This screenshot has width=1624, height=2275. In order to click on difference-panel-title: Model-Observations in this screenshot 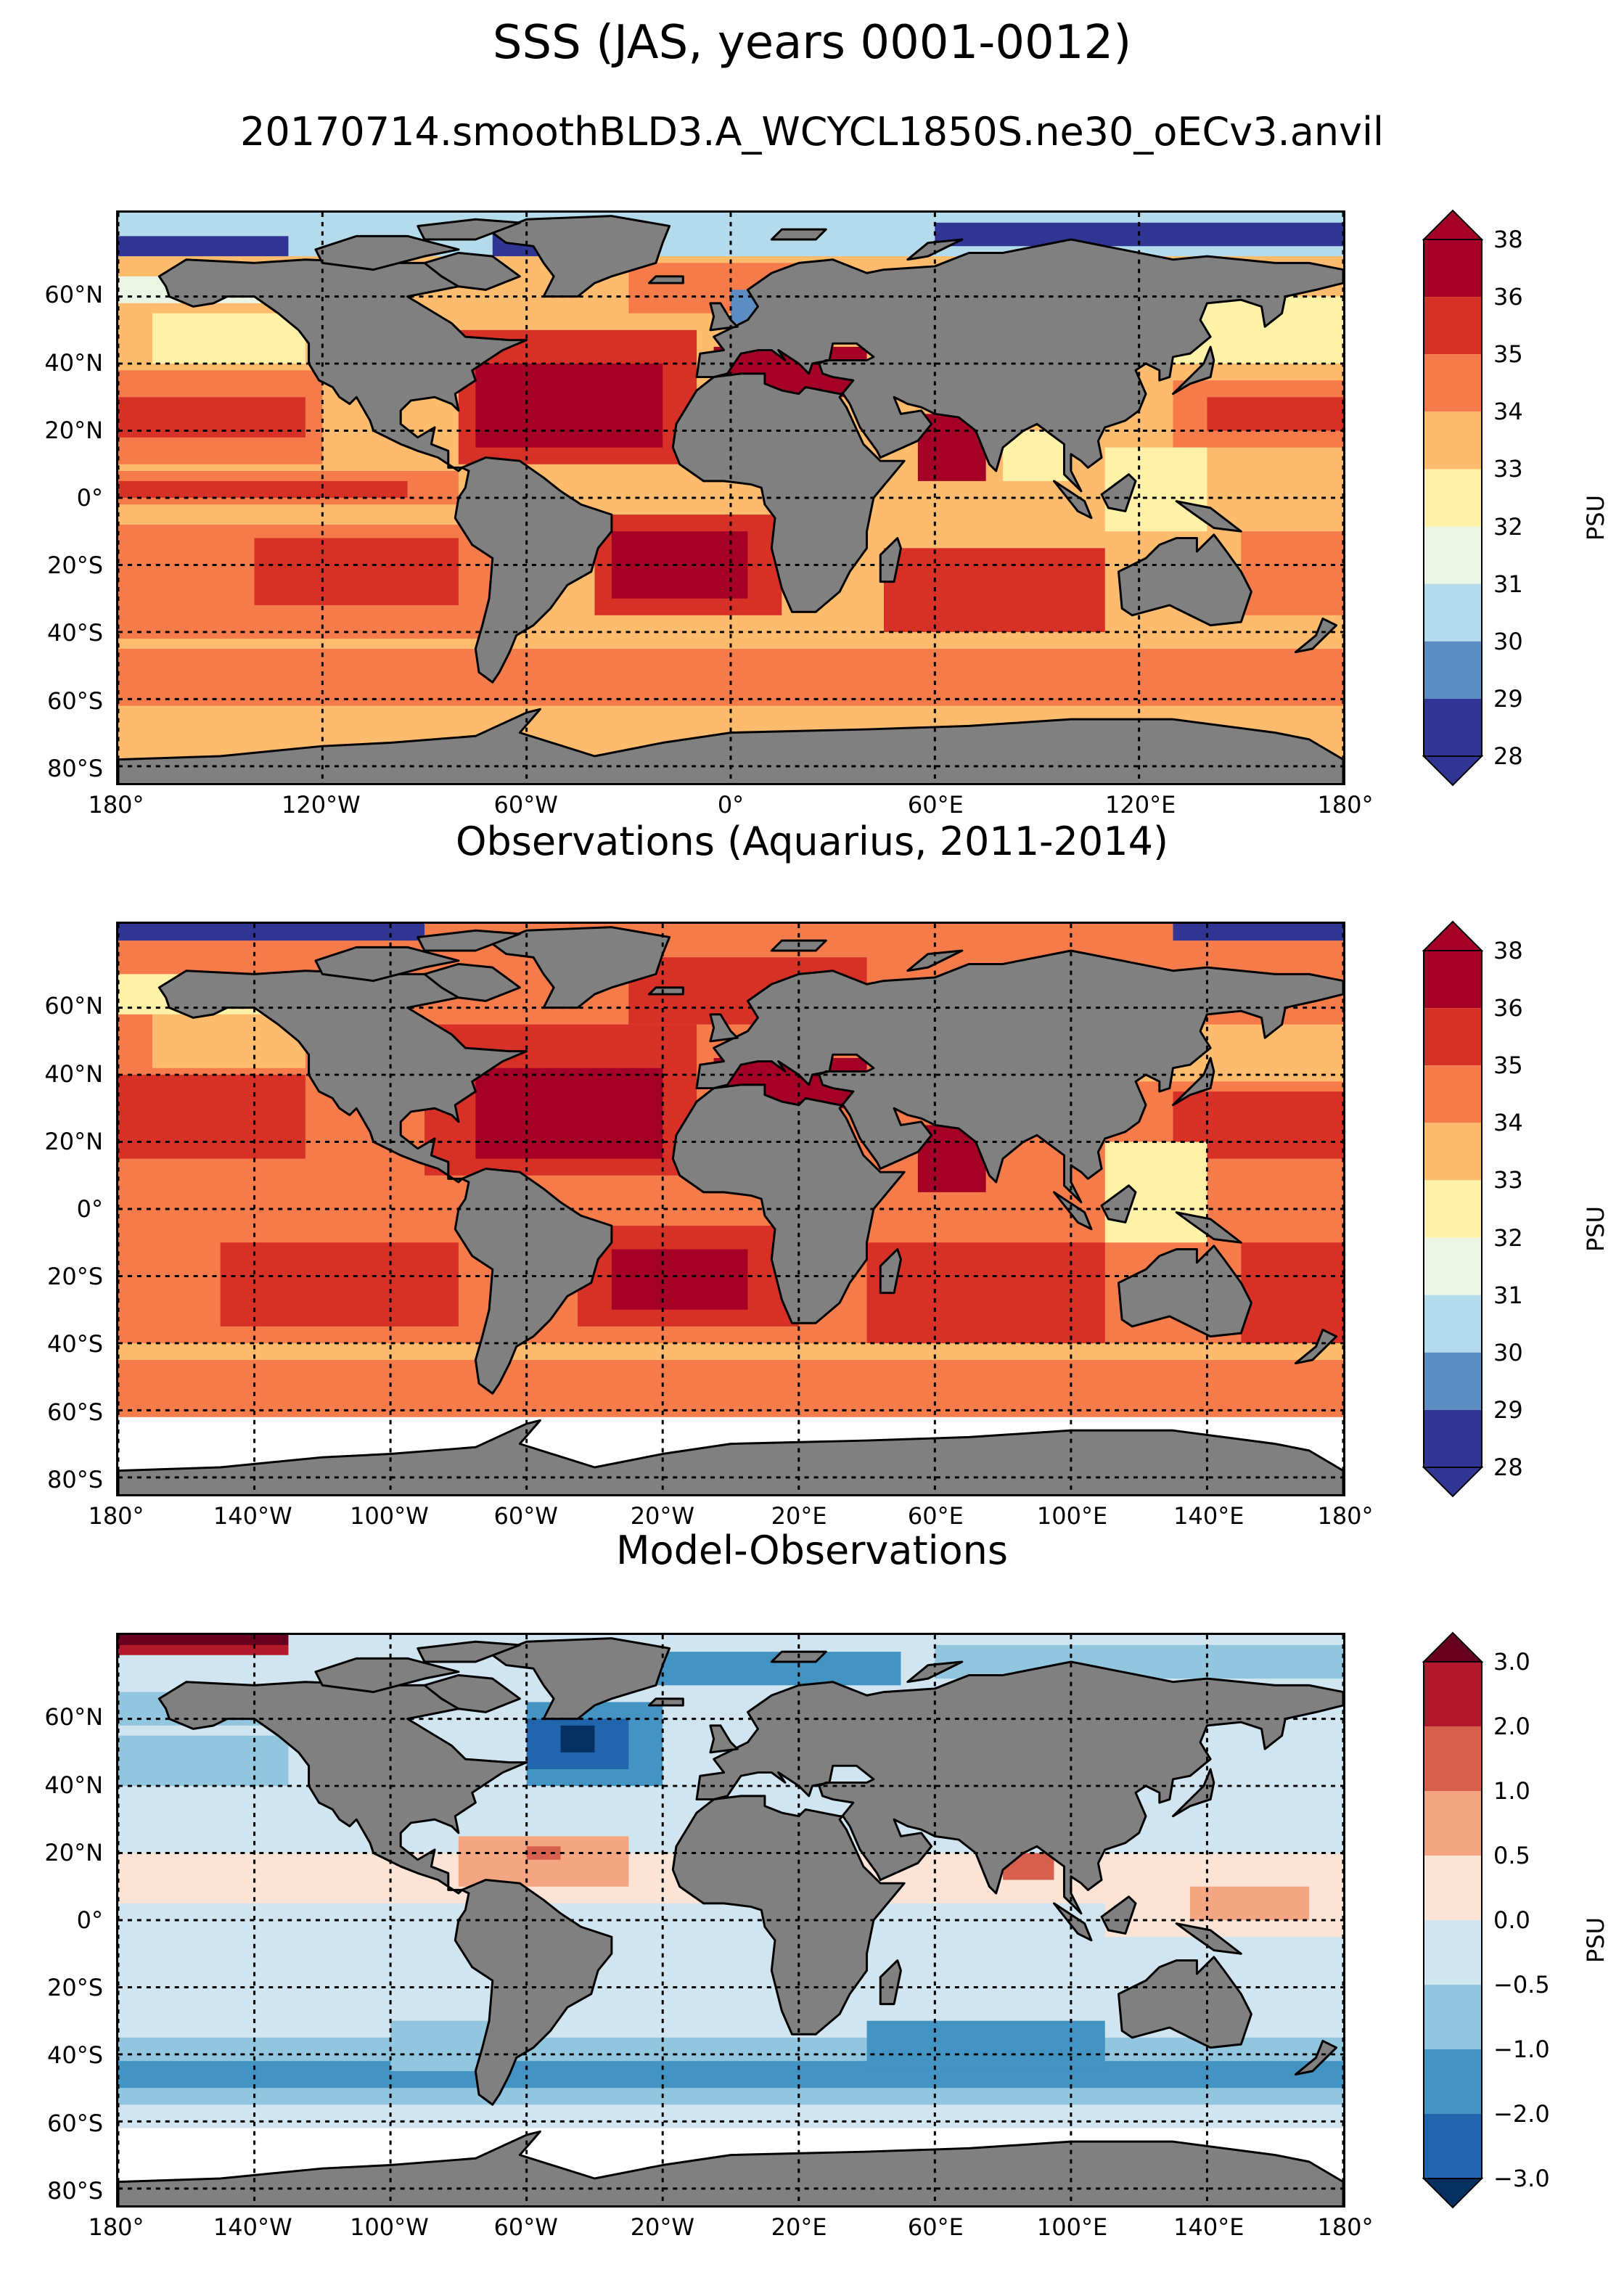, I will do `click(812, 1550)`.